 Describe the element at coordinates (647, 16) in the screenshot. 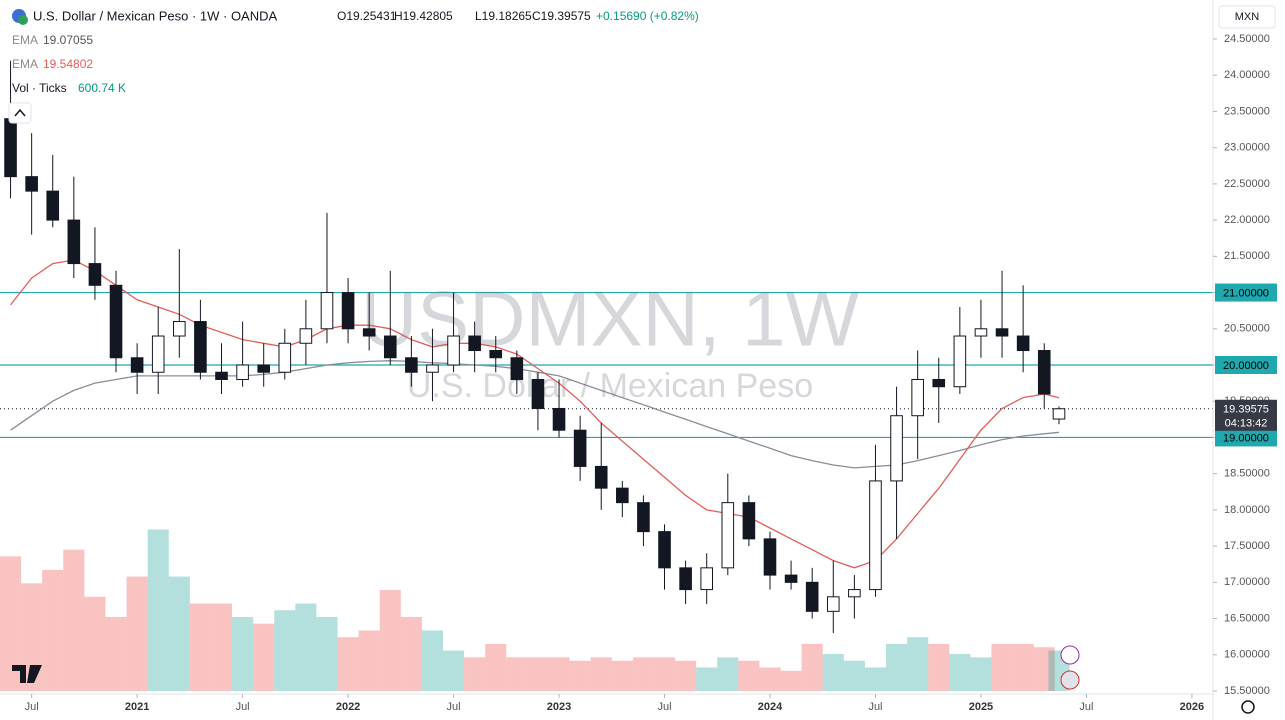

I see `change-value: +0.15690 (+0.82%)` at that location.